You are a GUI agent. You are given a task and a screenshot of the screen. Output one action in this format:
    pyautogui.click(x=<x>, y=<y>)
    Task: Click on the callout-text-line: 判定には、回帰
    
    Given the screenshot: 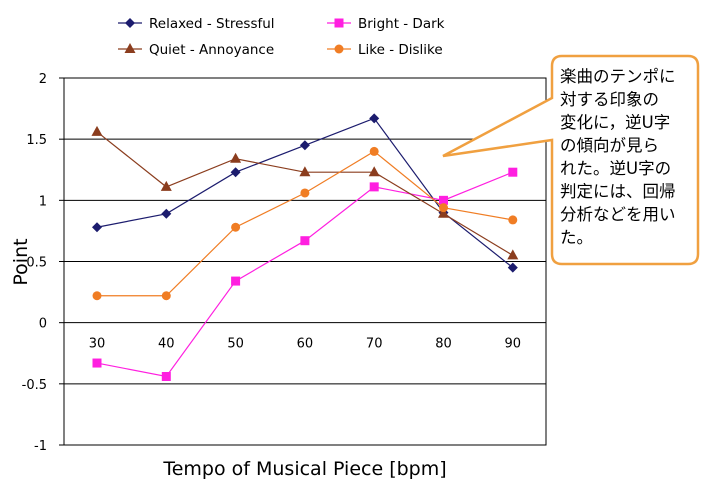 What is the action you would take?
    pyautogui.click(x=618, y=191)
    